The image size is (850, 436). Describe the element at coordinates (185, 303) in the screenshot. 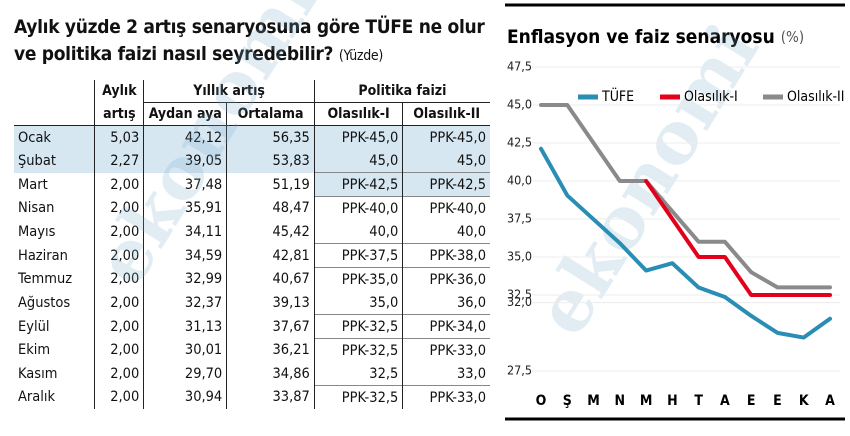

I see `table-cell: 32,37` at that location.